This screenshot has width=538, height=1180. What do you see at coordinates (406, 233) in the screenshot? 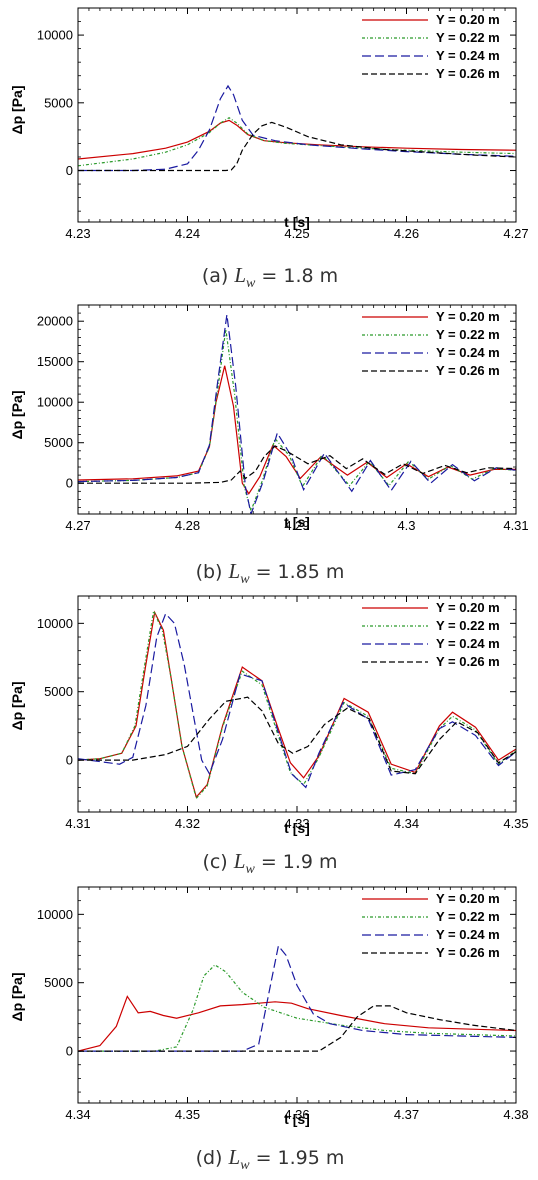
I see `x-tick-label: 4.26` at bounding box center [406, 233].